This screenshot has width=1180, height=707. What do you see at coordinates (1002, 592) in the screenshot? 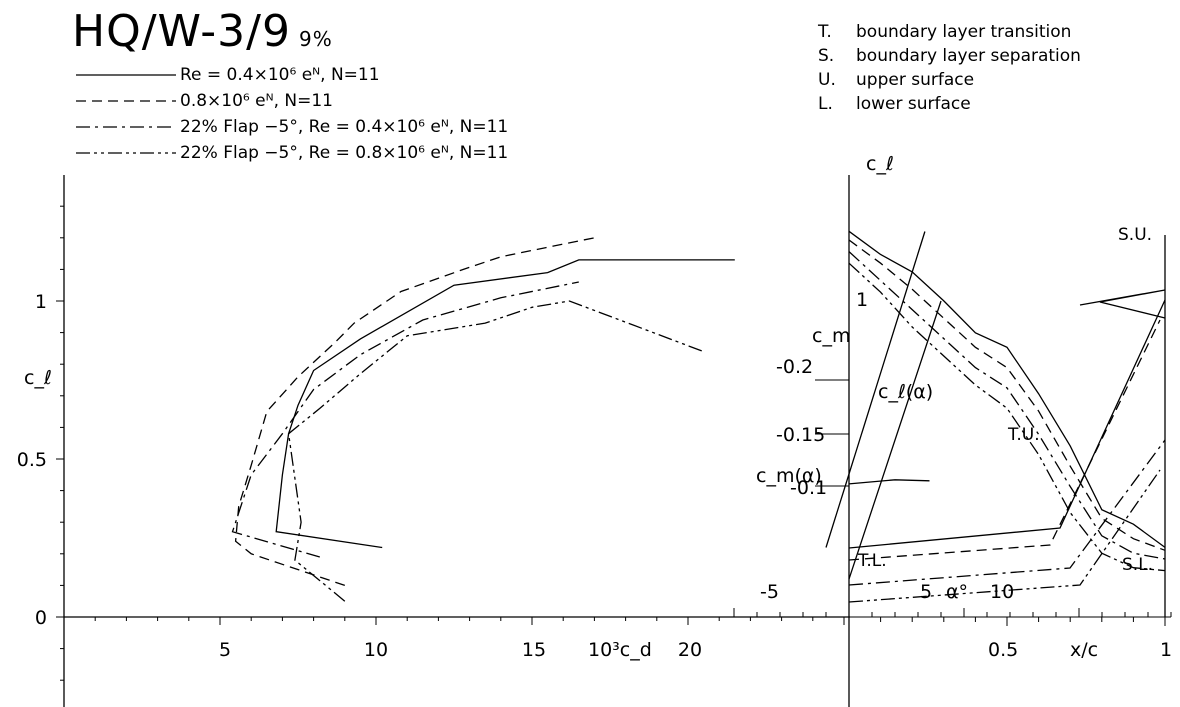
I see `alpha-tick-label: 10` at bounding box center [1002, 592].